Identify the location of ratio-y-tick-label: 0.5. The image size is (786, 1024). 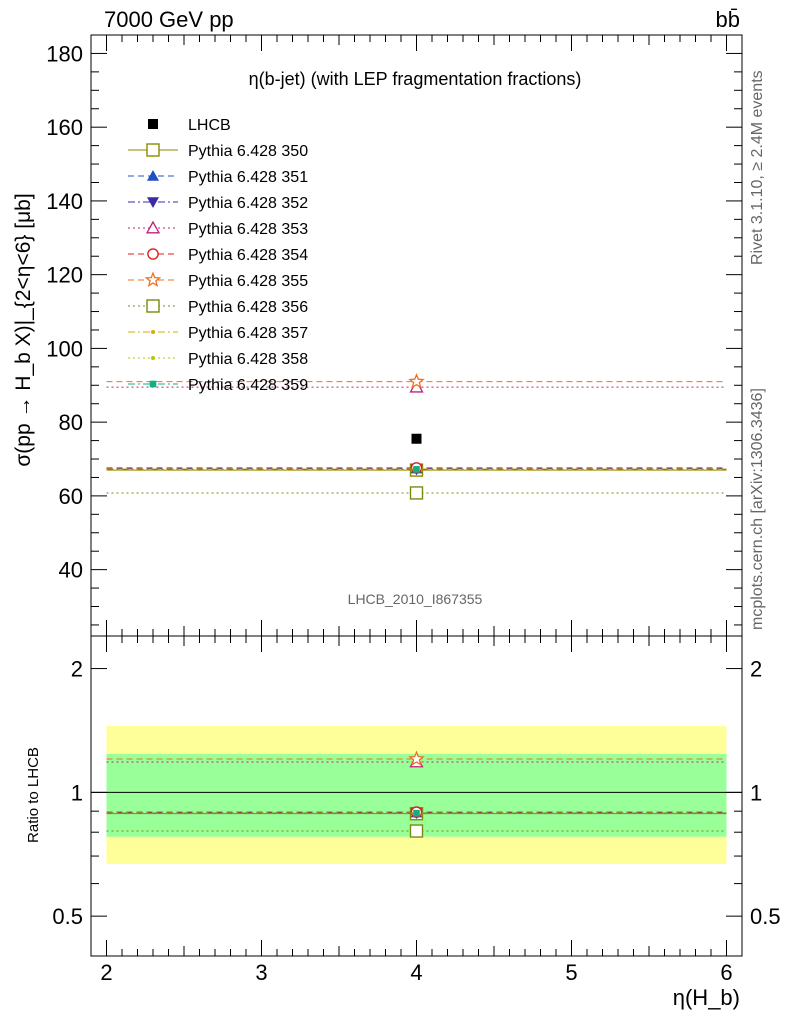
(67, 916).